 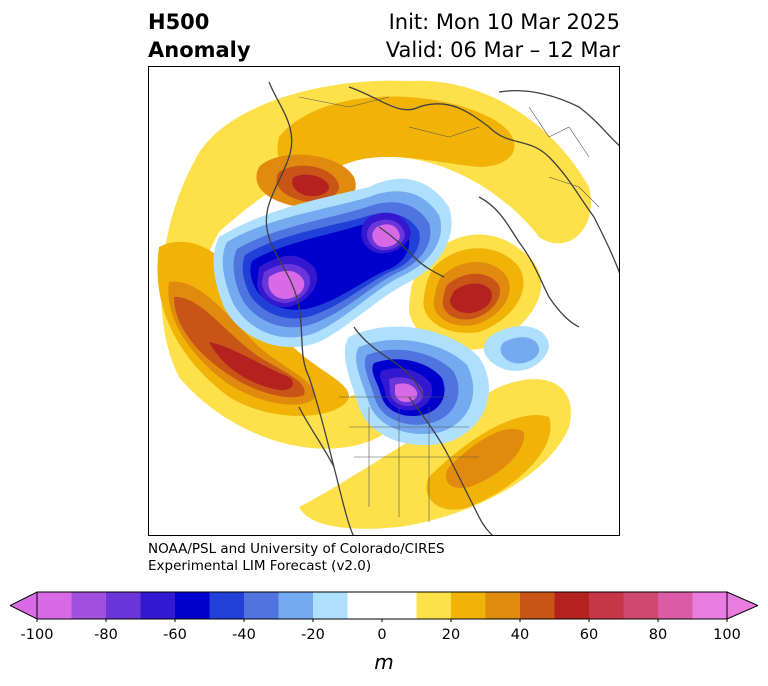 I want to click on colorbar-tick-label: 40, so click(x=520, y=635).